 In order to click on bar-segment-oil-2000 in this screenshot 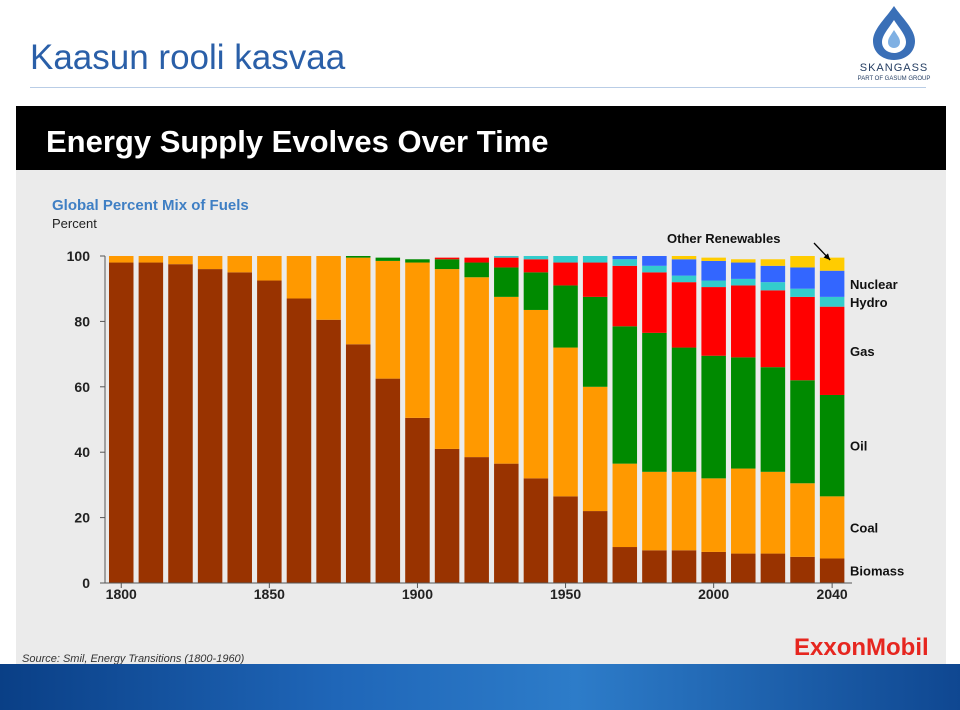, I will do `click(713, 417)`.